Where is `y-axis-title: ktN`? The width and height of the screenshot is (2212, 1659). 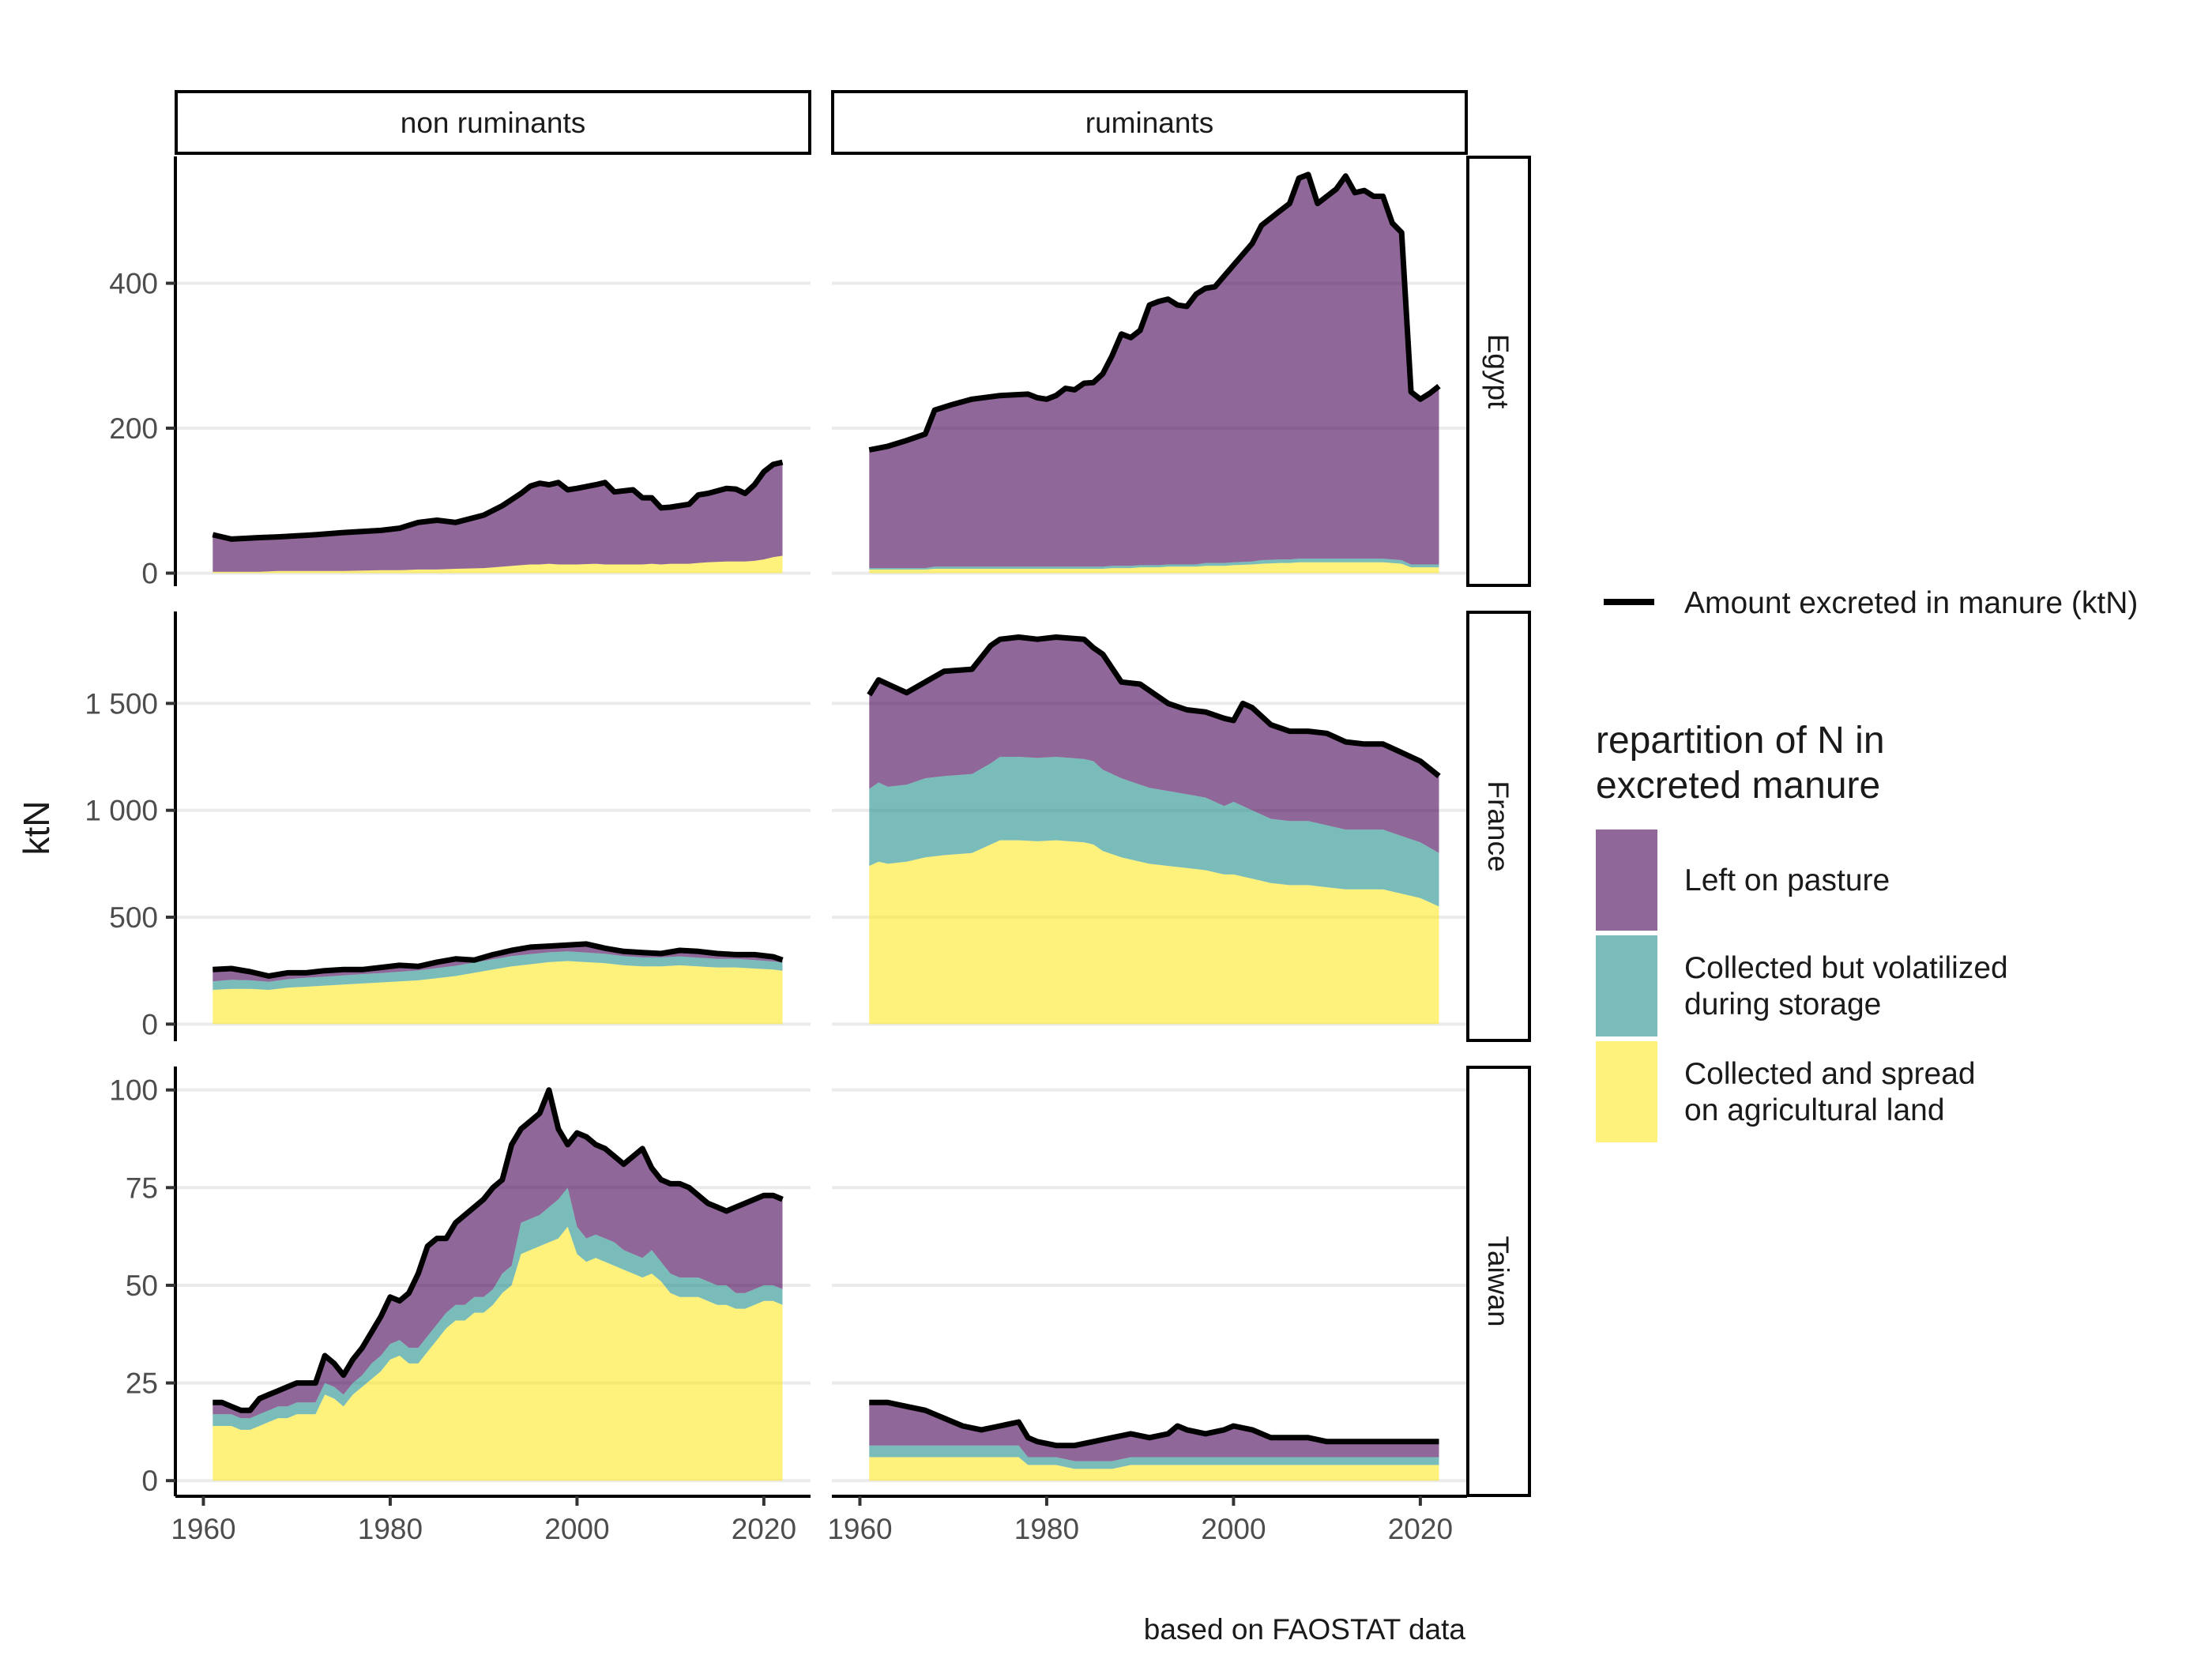 y-axis-title: ktN is located at coordinates (36, 829).